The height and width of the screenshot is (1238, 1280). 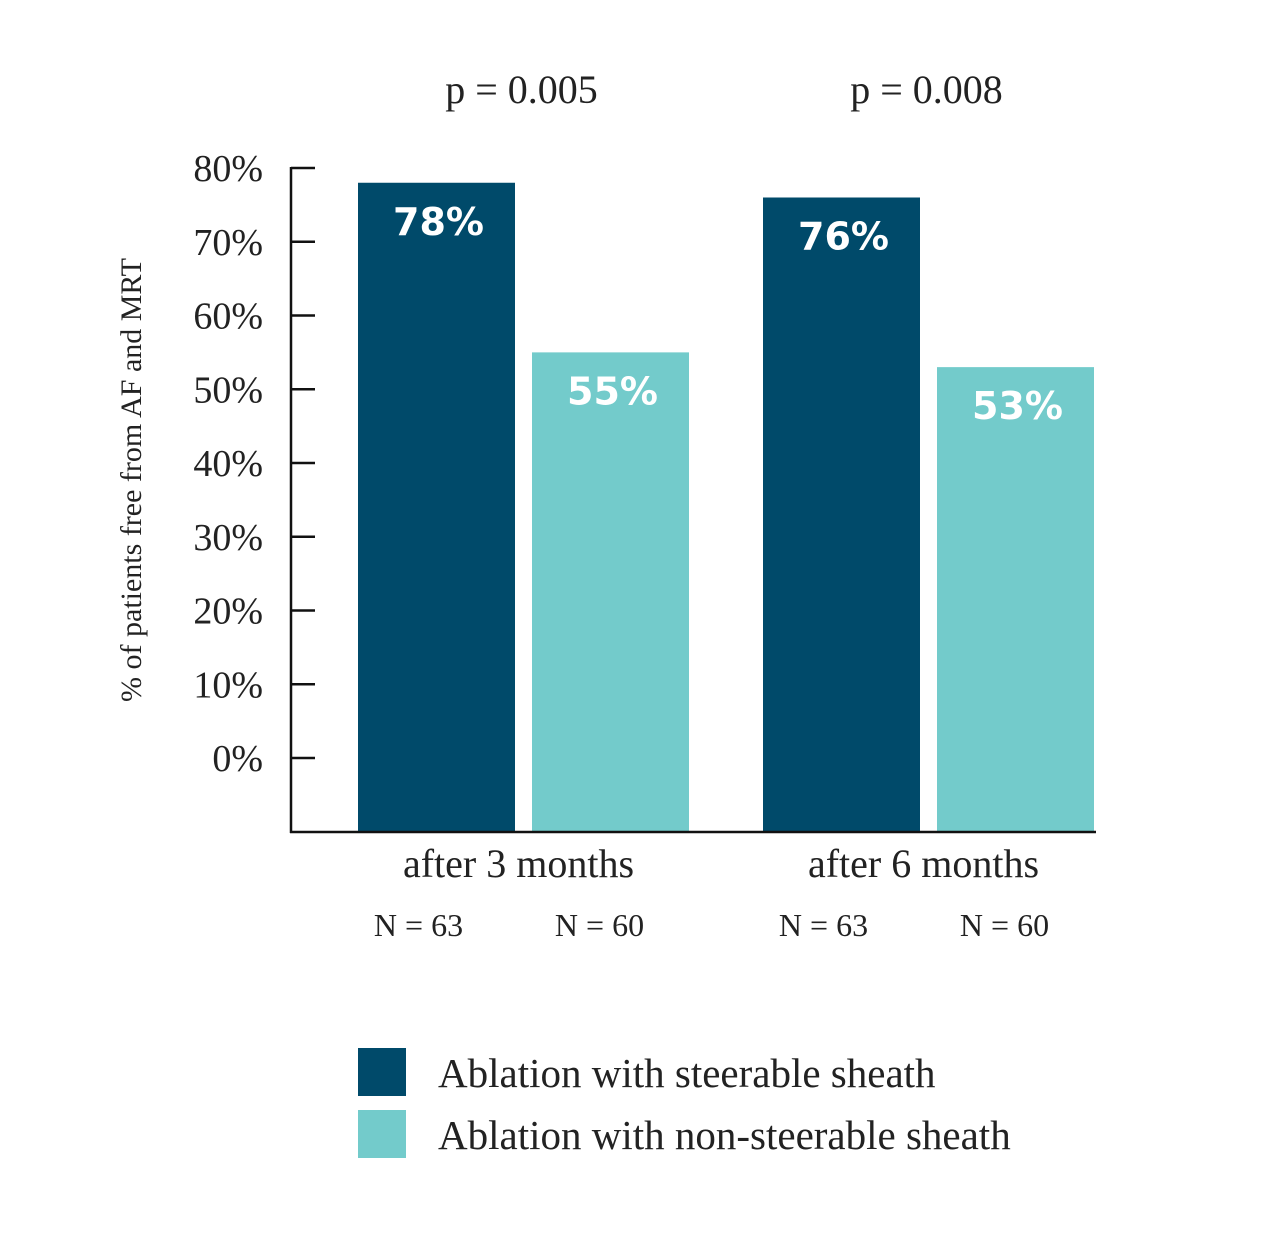 I want to click on y-axis-title: % of patients free from AF and MRT, so click(x=131, y=480).